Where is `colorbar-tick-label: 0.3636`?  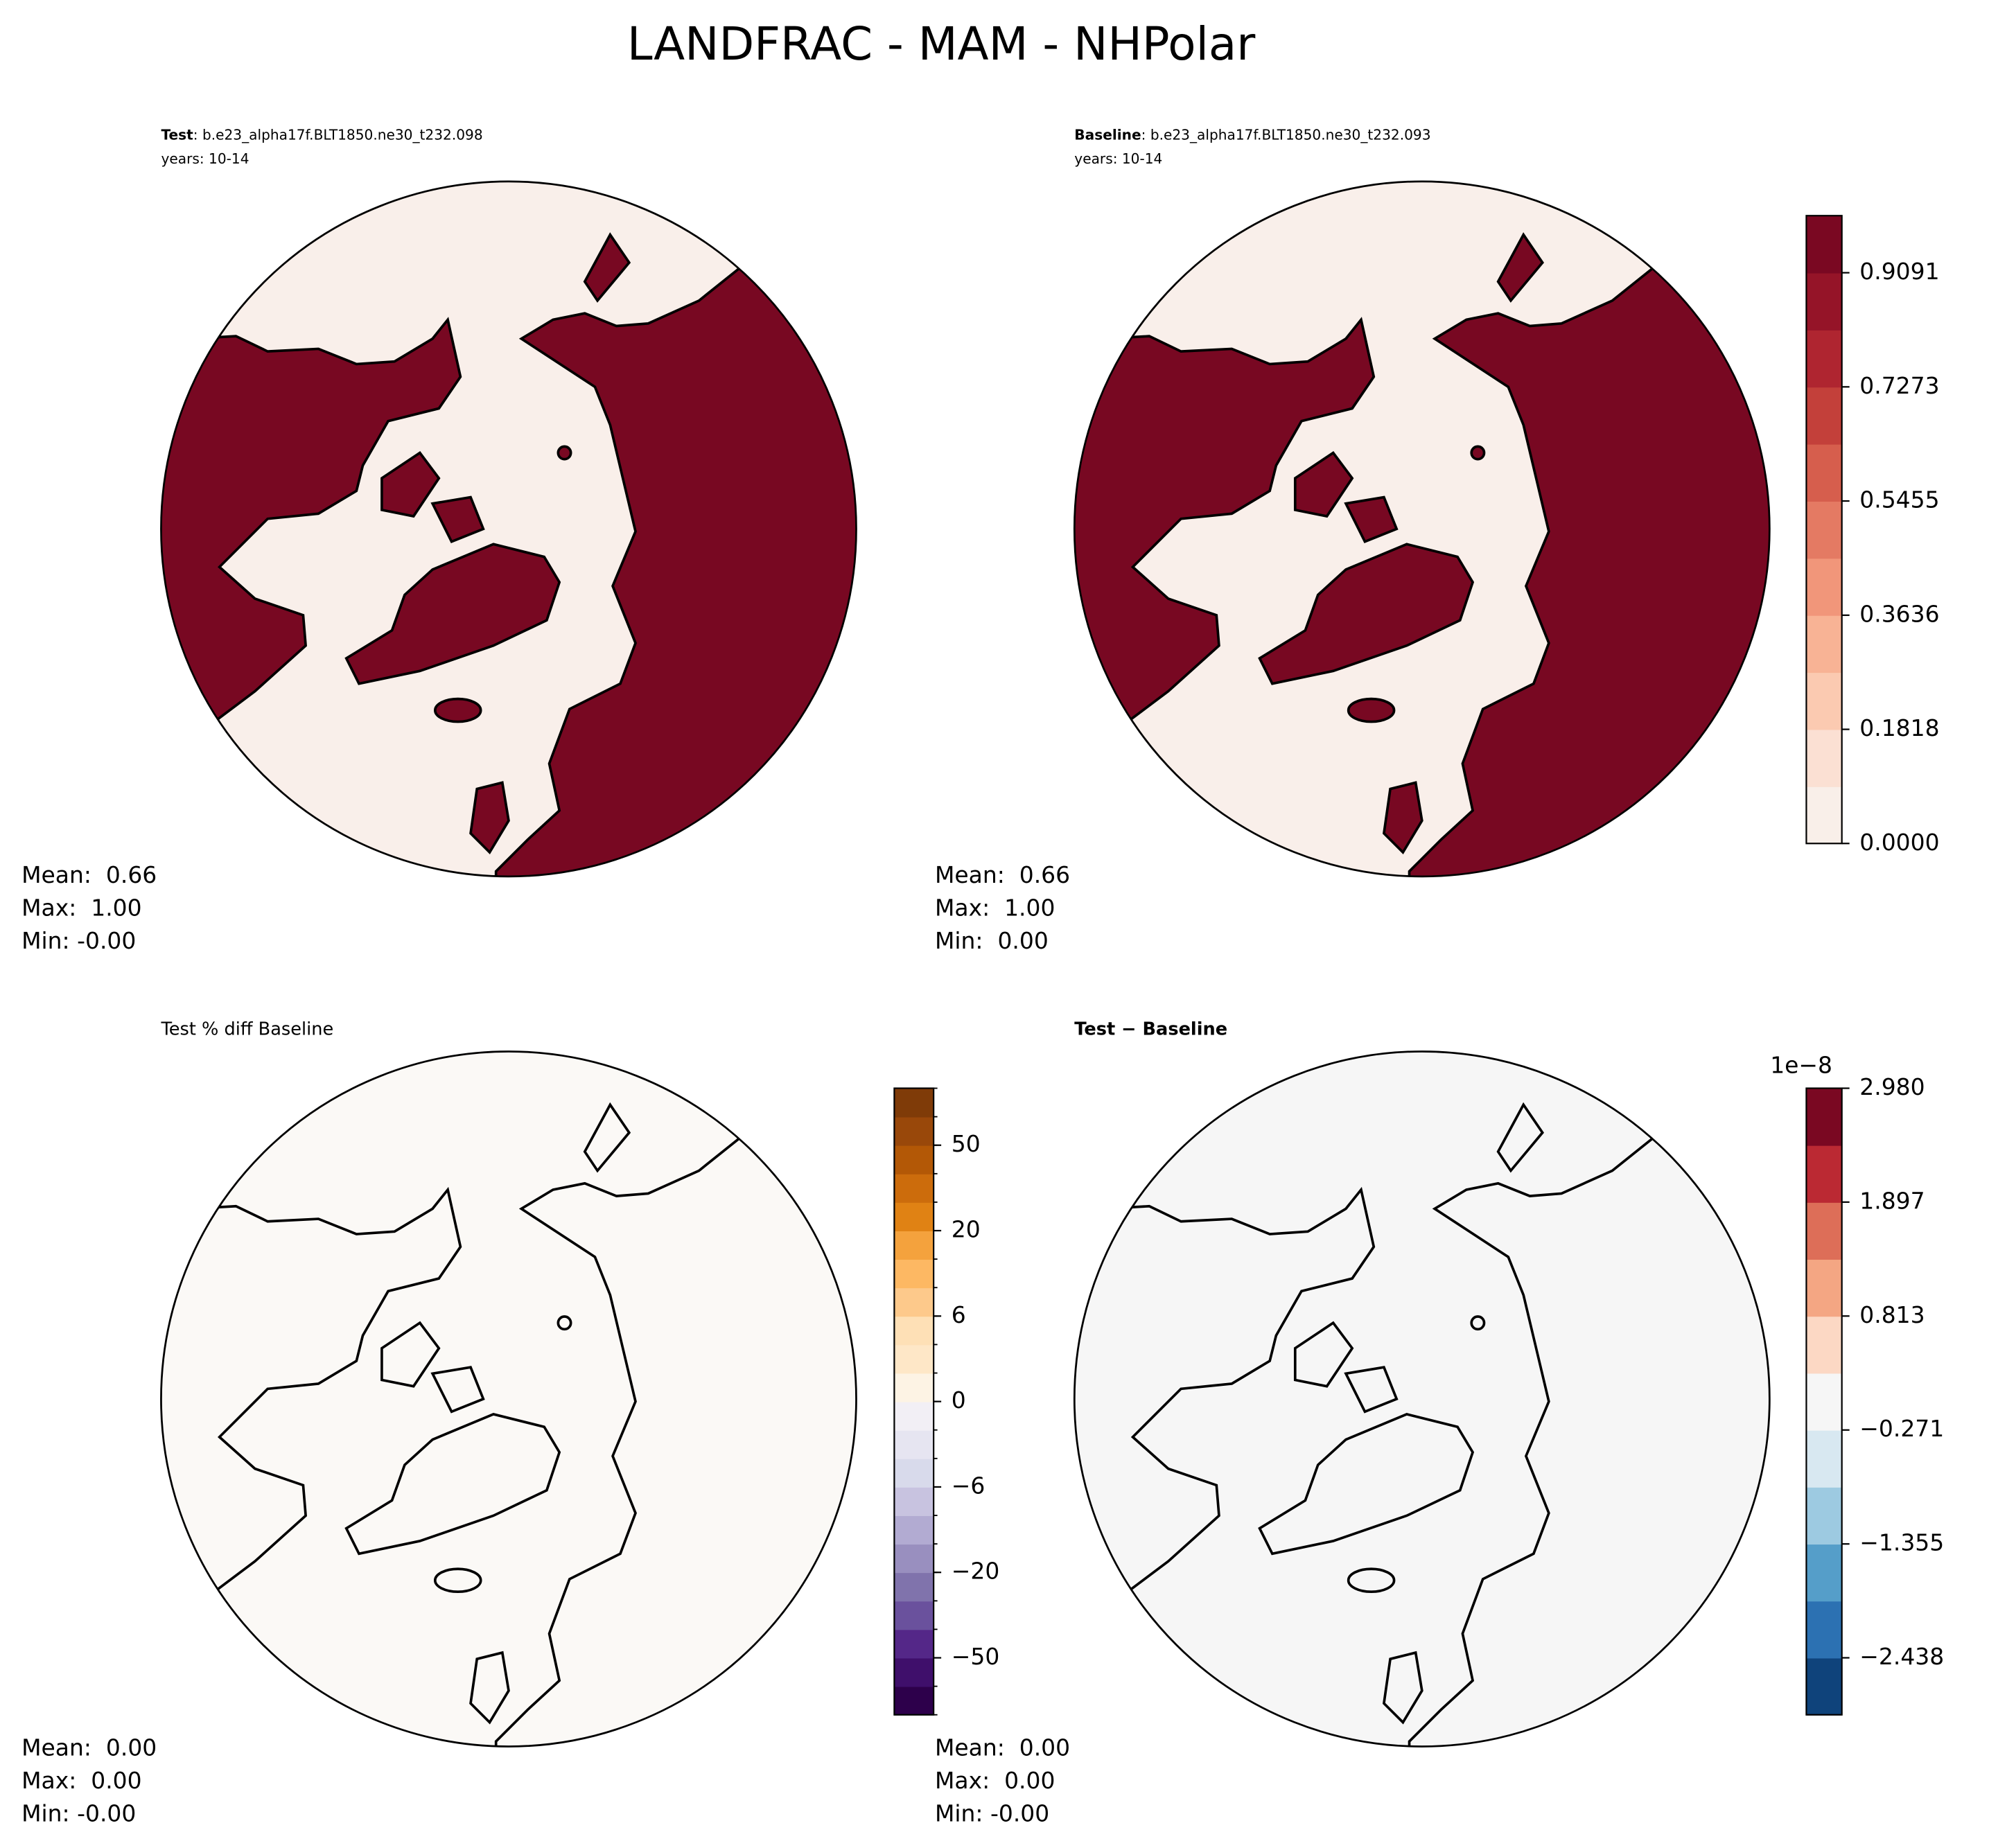
colorbar-tick-label: 0.3636 is located at coordinates (1899, 613).